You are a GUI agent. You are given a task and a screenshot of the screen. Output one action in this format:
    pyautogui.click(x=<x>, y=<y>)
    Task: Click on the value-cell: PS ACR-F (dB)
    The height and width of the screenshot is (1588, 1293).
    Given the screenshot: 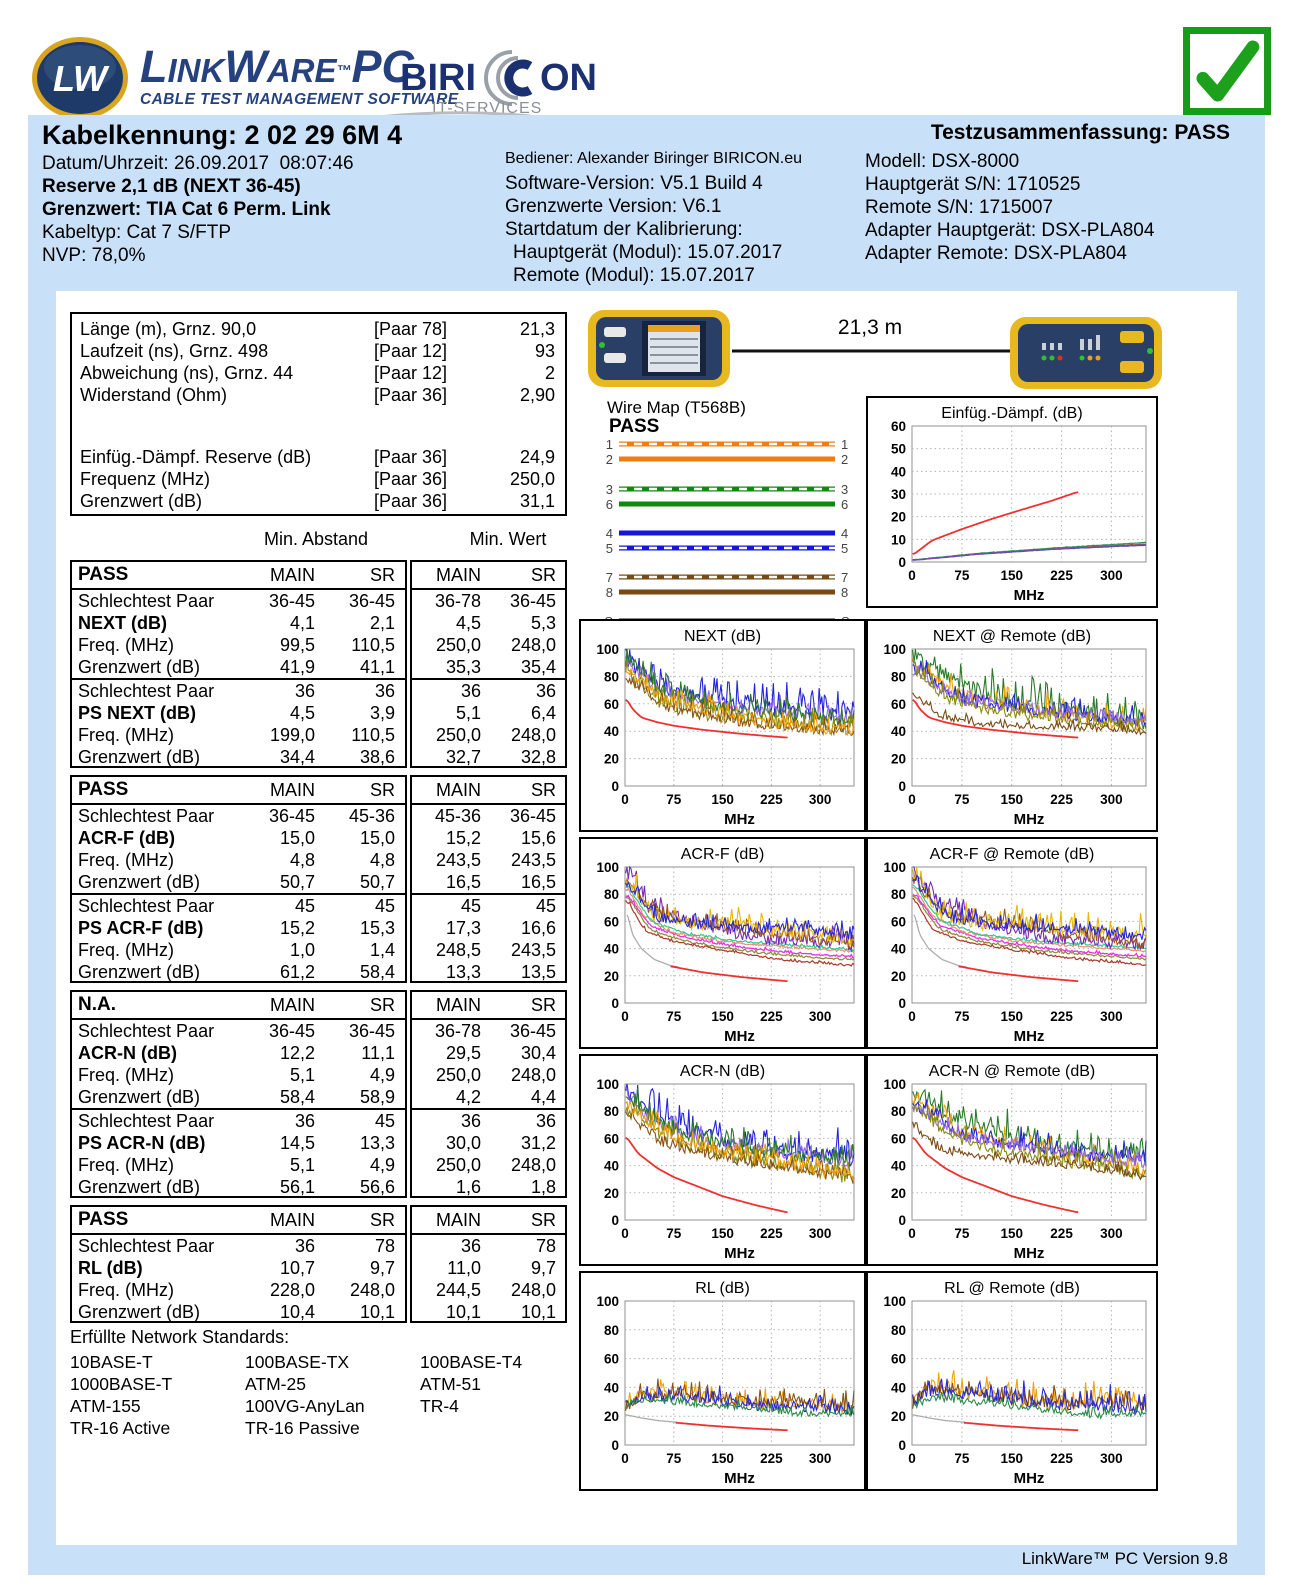 What is the action you would take?
    pyautogui.click(x=141, y=928)
    